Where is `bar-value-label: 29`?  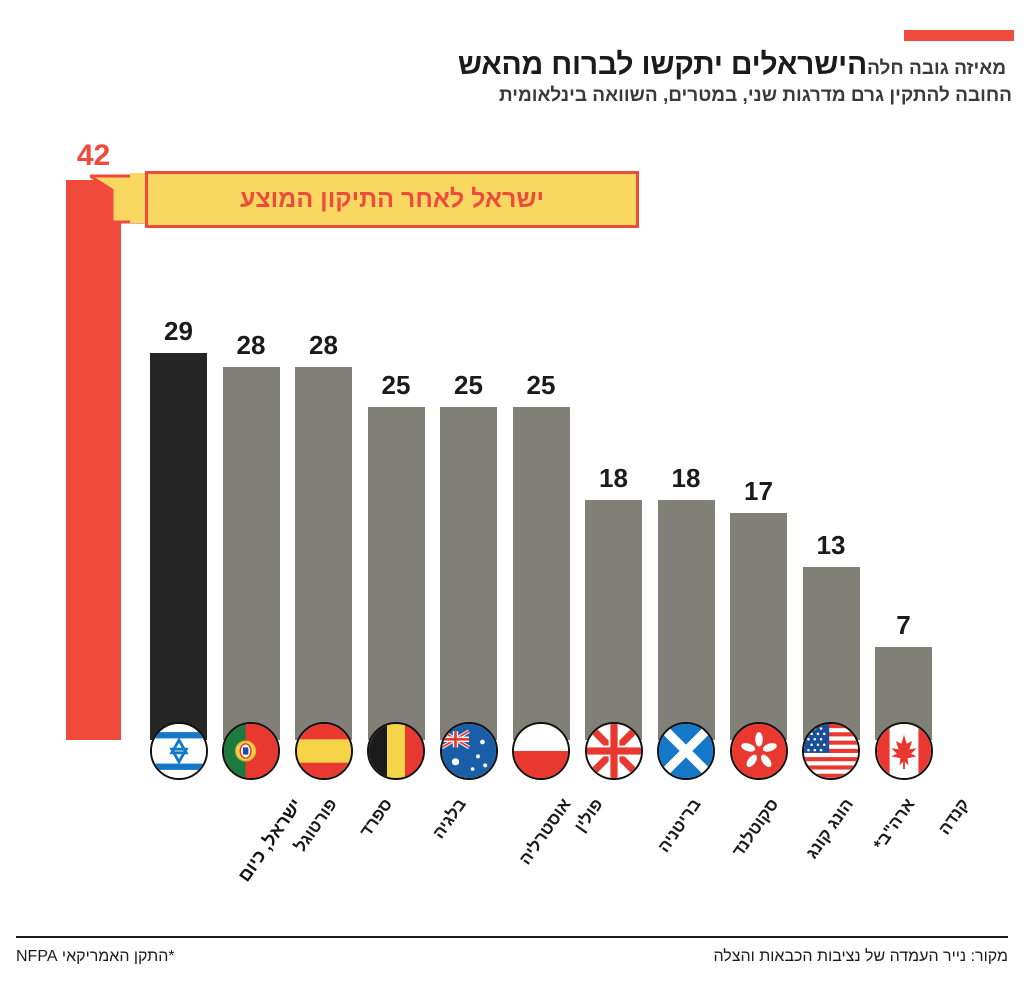 bar-value-label: 29 is located at coordinates (178, 331).